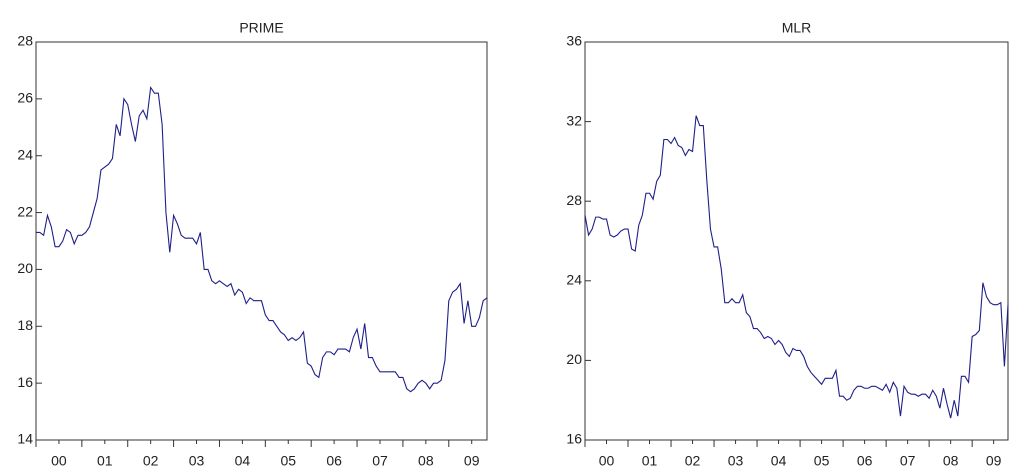  What do you see at coordinates (25, 439) in the screenshot?
I see `y-tick-label: 14` at bounding box center [25, 439].